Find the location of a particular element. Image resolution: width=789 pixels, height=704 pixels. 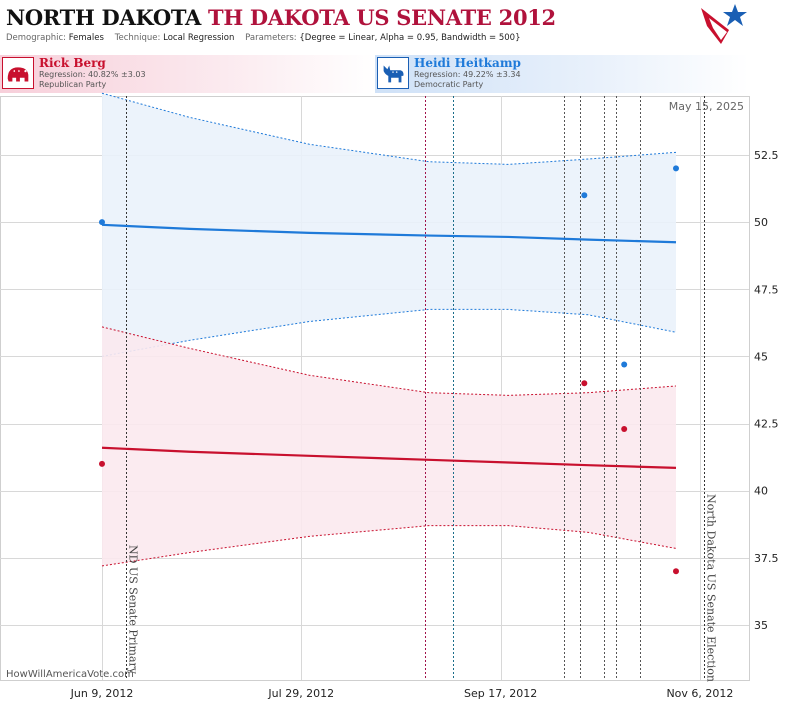

site-logo is located at coordinates (724, 24).